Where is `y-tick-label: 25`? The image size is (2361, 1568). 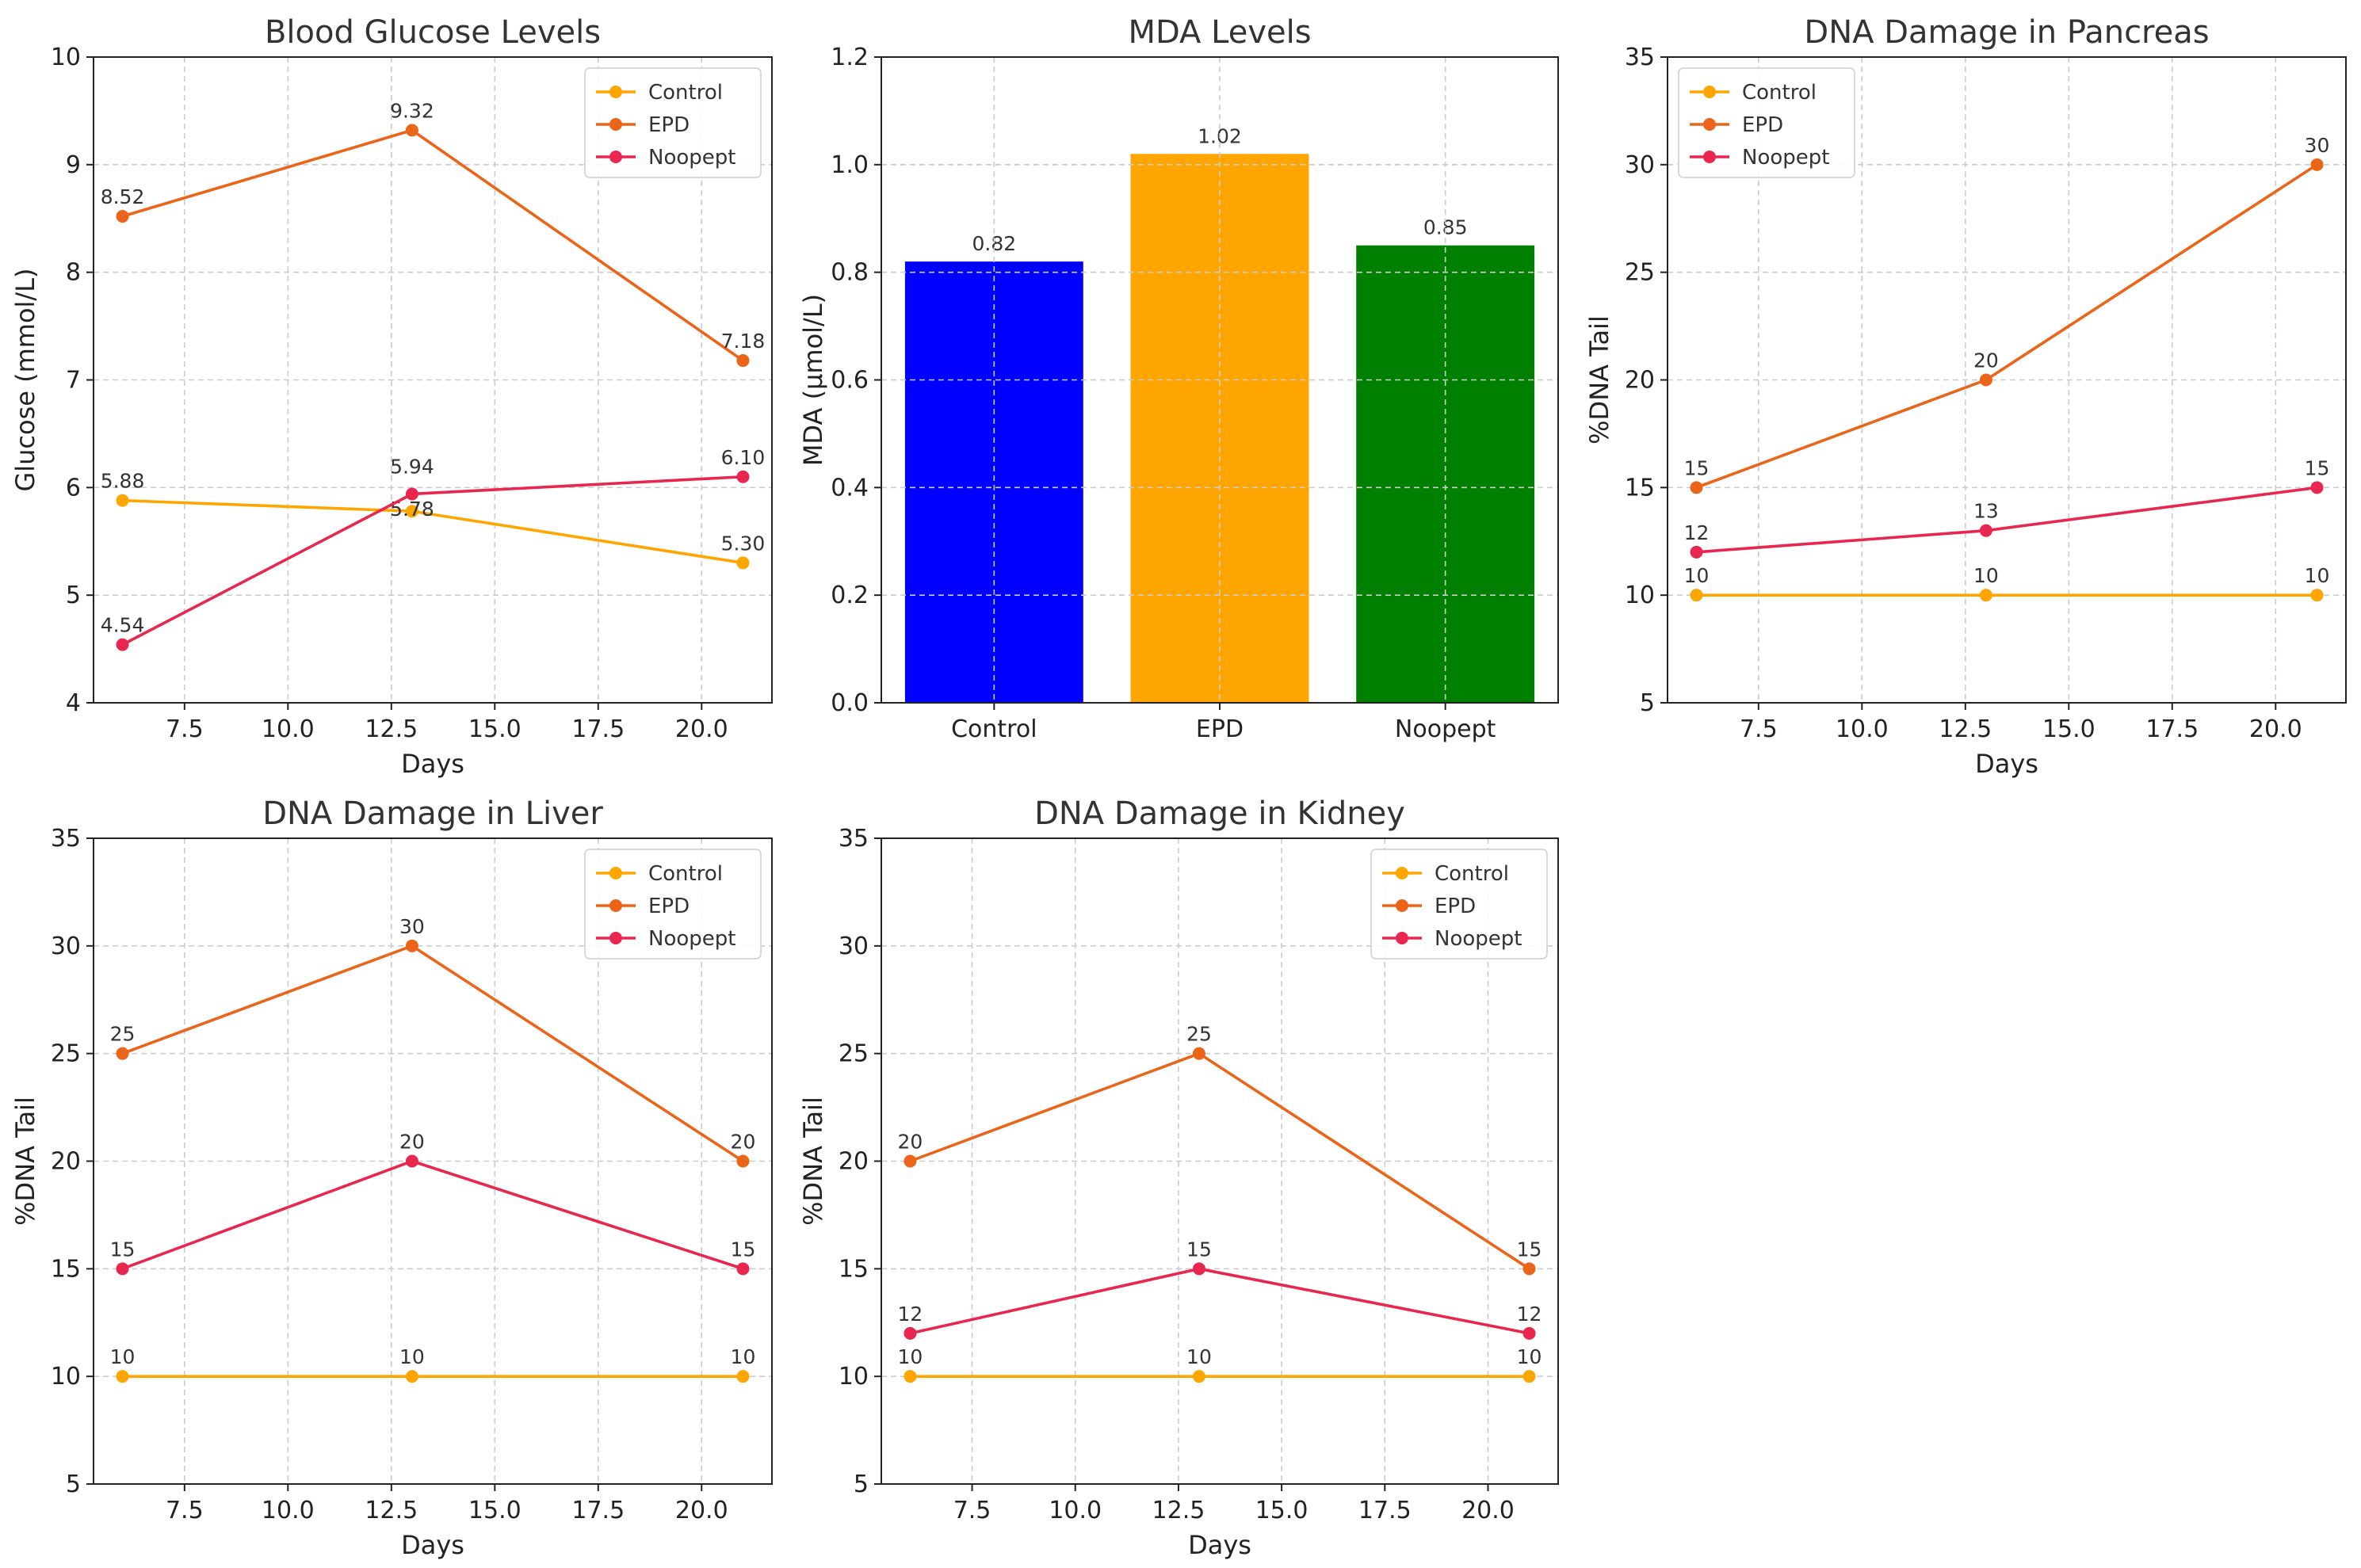 y-tick-label: 25 is located at coordinates (66, 1054).